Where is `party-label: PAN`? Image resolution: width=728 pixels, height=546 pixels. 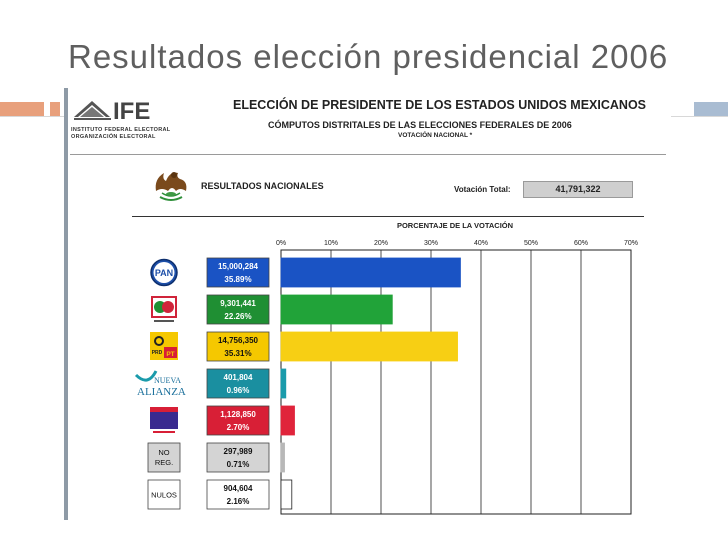 party-label: PAN is located at coordinates (164, 273).